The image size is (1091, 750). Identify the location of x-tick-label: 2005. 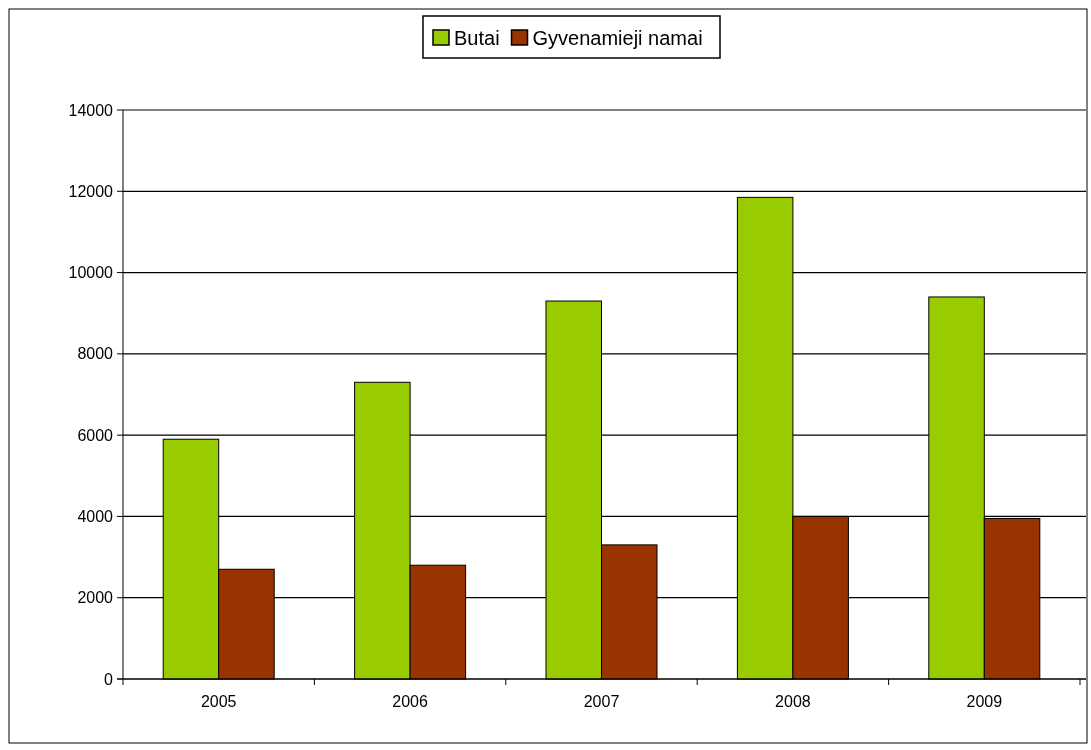
(218, 701).